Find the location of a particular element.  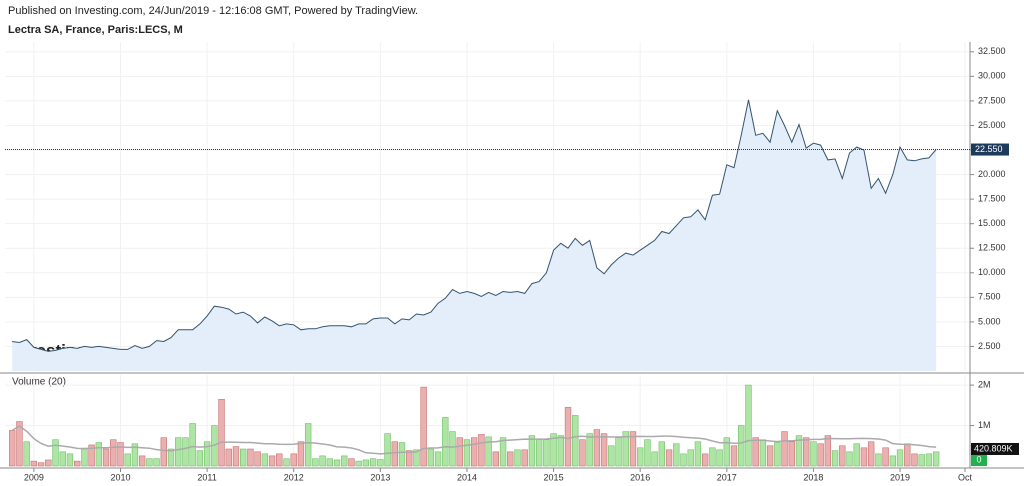

x-tick-label: Oct is located at coordinates (965, 477).